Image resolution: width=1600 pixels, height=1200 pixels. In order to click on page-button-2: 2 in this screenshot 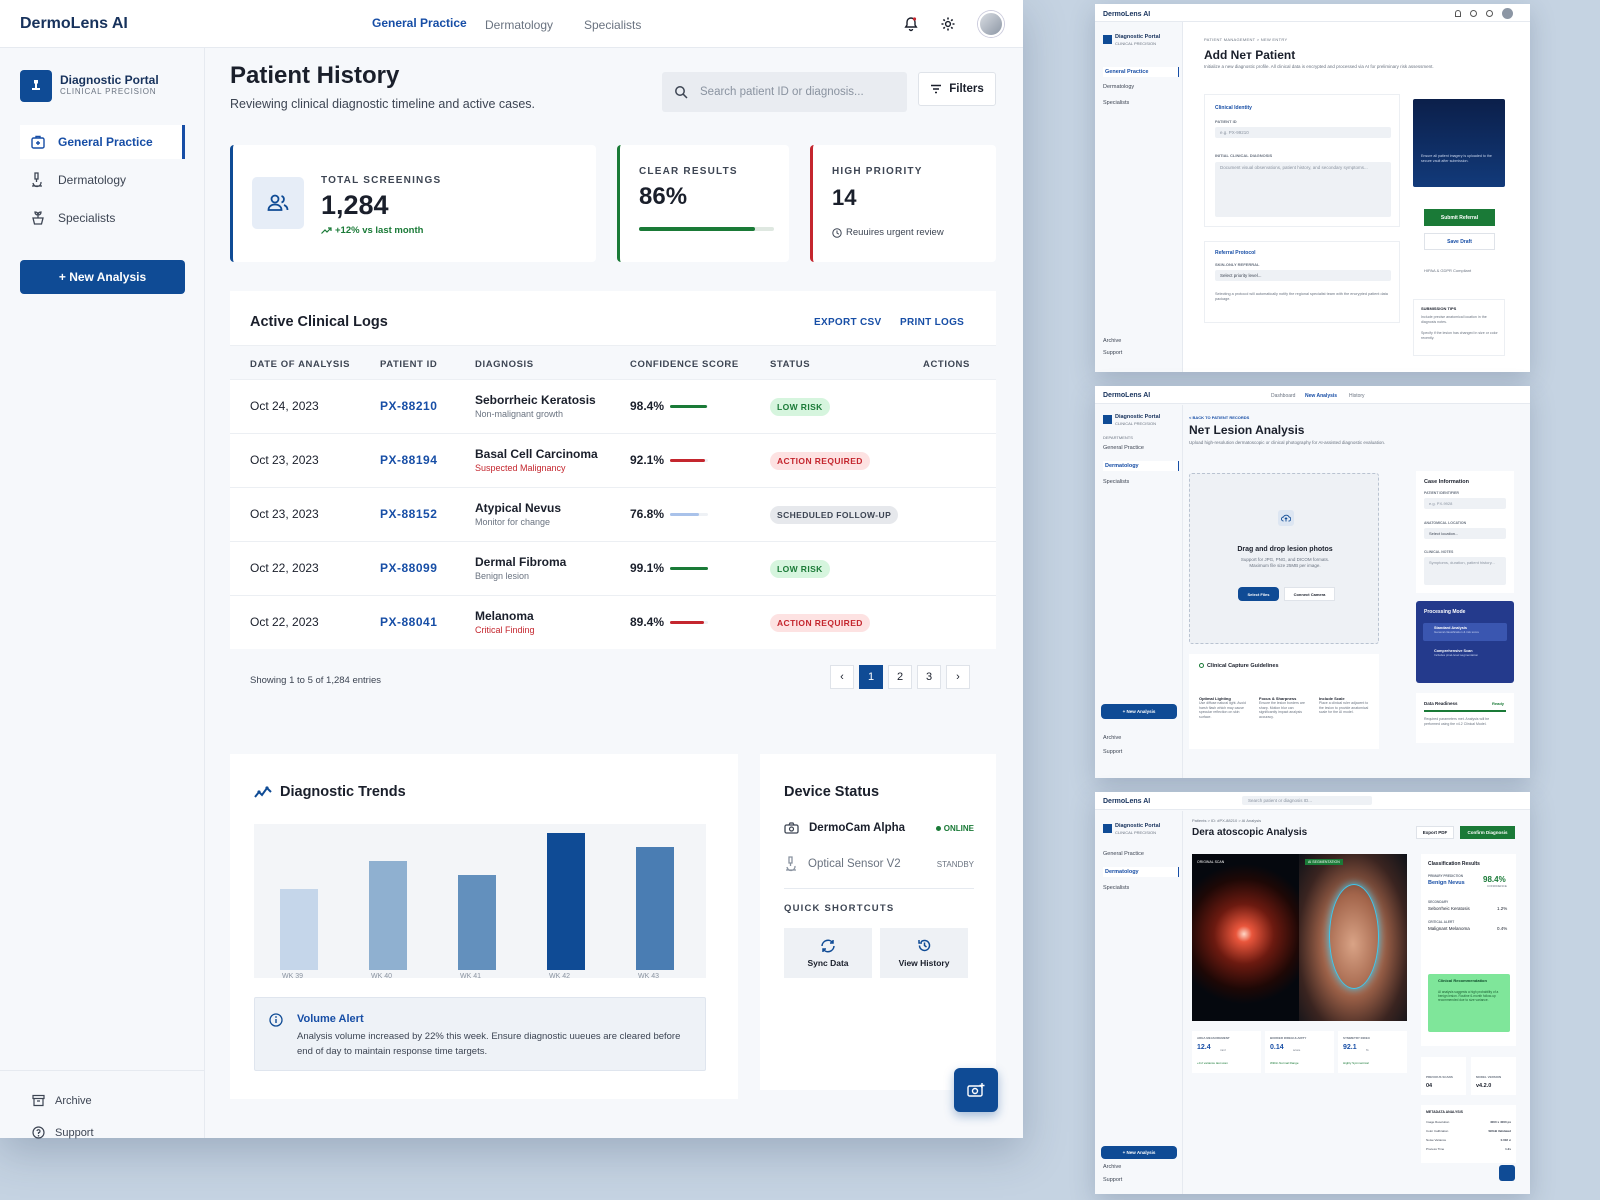, I will do `click(900, 677)`.